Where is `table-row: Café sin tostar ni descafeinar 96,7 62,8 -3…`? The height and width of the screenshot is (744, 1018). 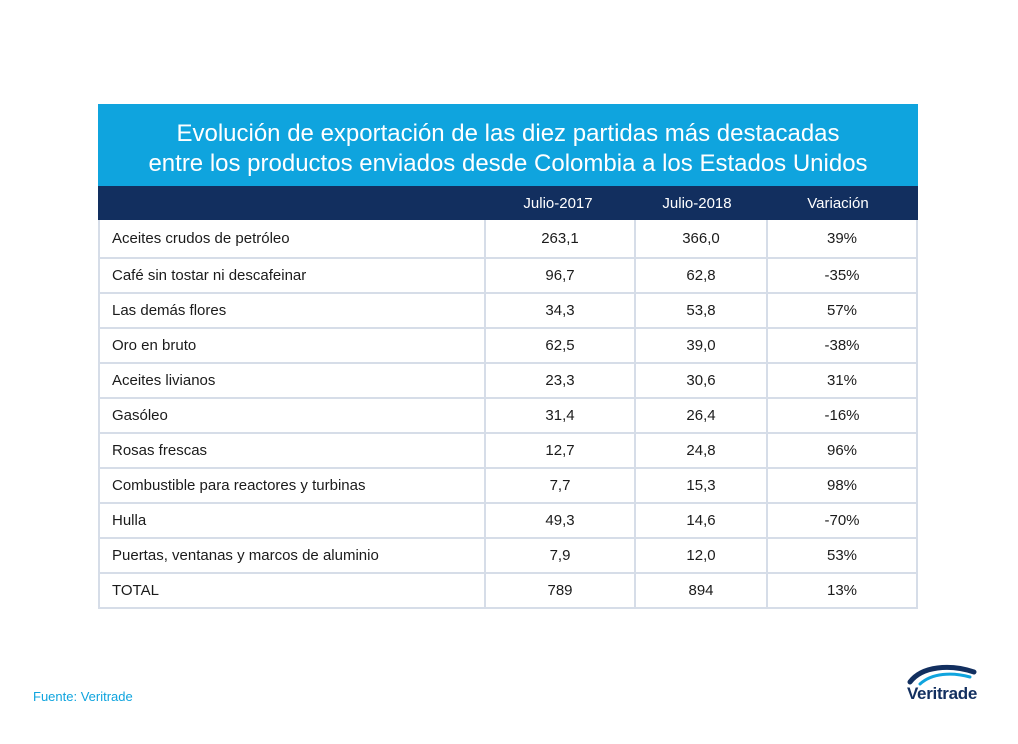
table-row: Café sin tostar ni descafeinar 96,7 62,8 -3… is located at coordinates (508, 276).